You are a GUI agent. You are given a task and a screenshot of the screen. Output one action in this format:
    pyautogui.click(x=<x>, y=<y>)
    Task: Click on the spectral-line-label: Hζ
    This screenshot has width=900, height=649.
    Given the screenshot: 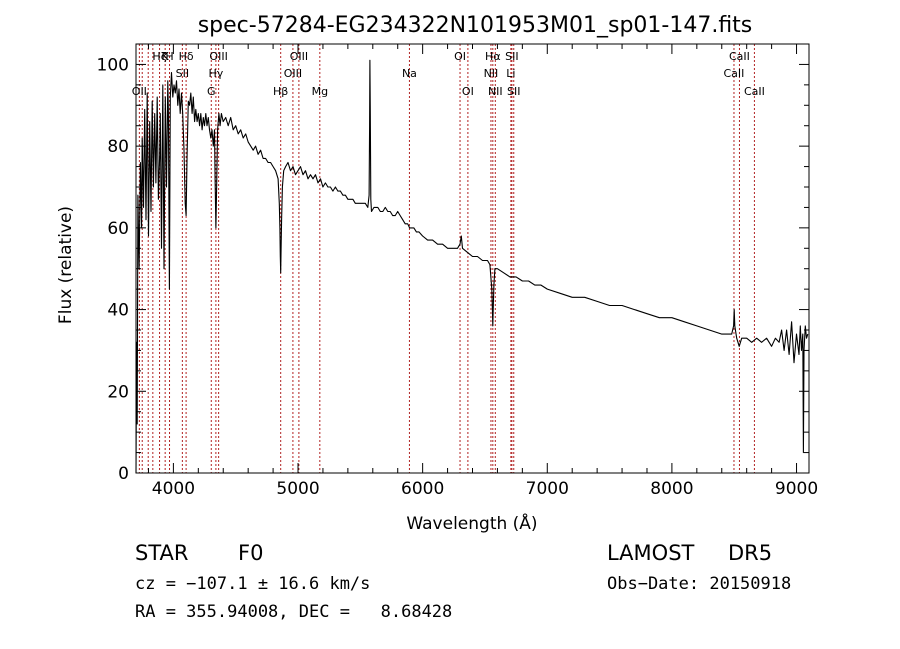 What is the action you would take?
    pyautogui.click(x=159, y=56)
    